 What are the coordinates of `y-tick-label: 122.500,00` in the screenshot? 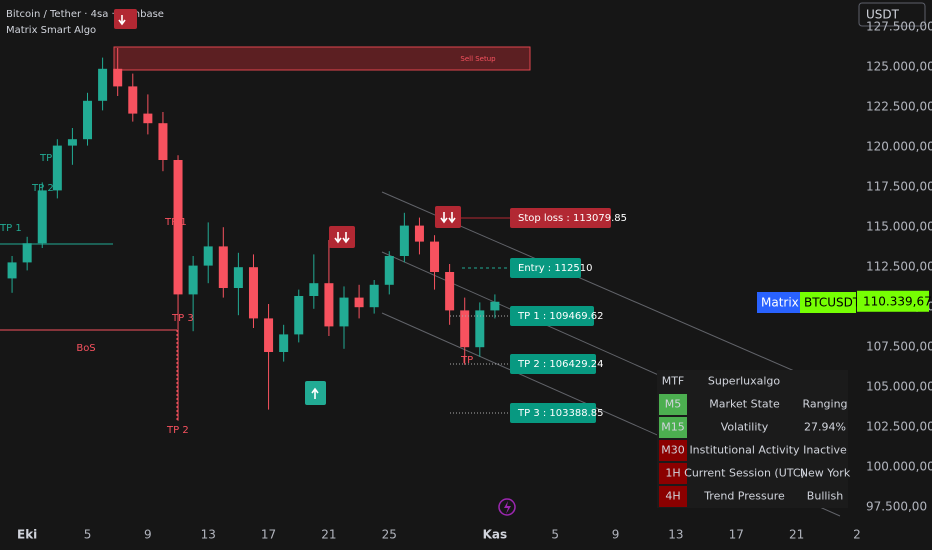 It's located at (899, 107).